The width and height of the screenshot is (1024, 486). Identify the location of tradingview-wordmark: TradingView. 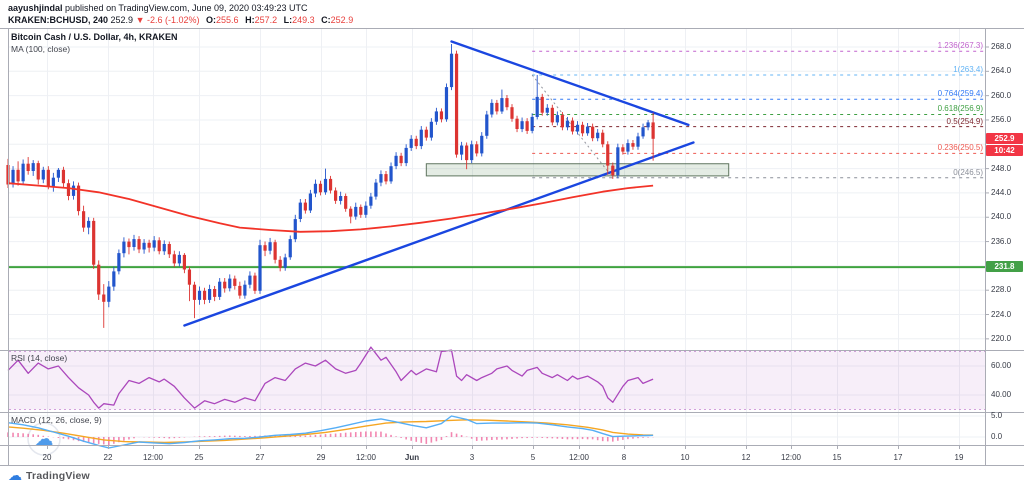
(58, 476).